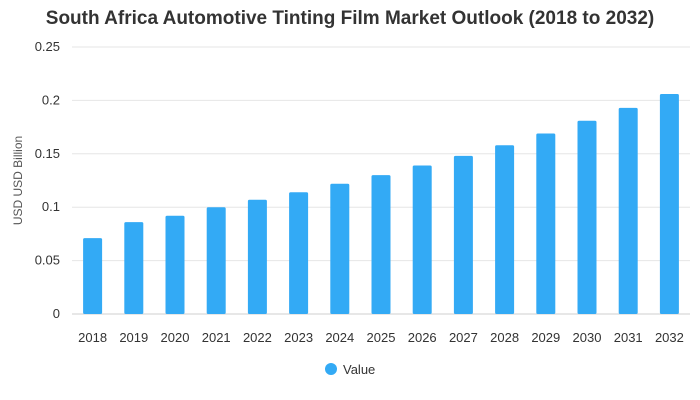  Describe the element at coordinates (628, 337) in the screenshot. I see `x-tick-label: 2031` at that location.